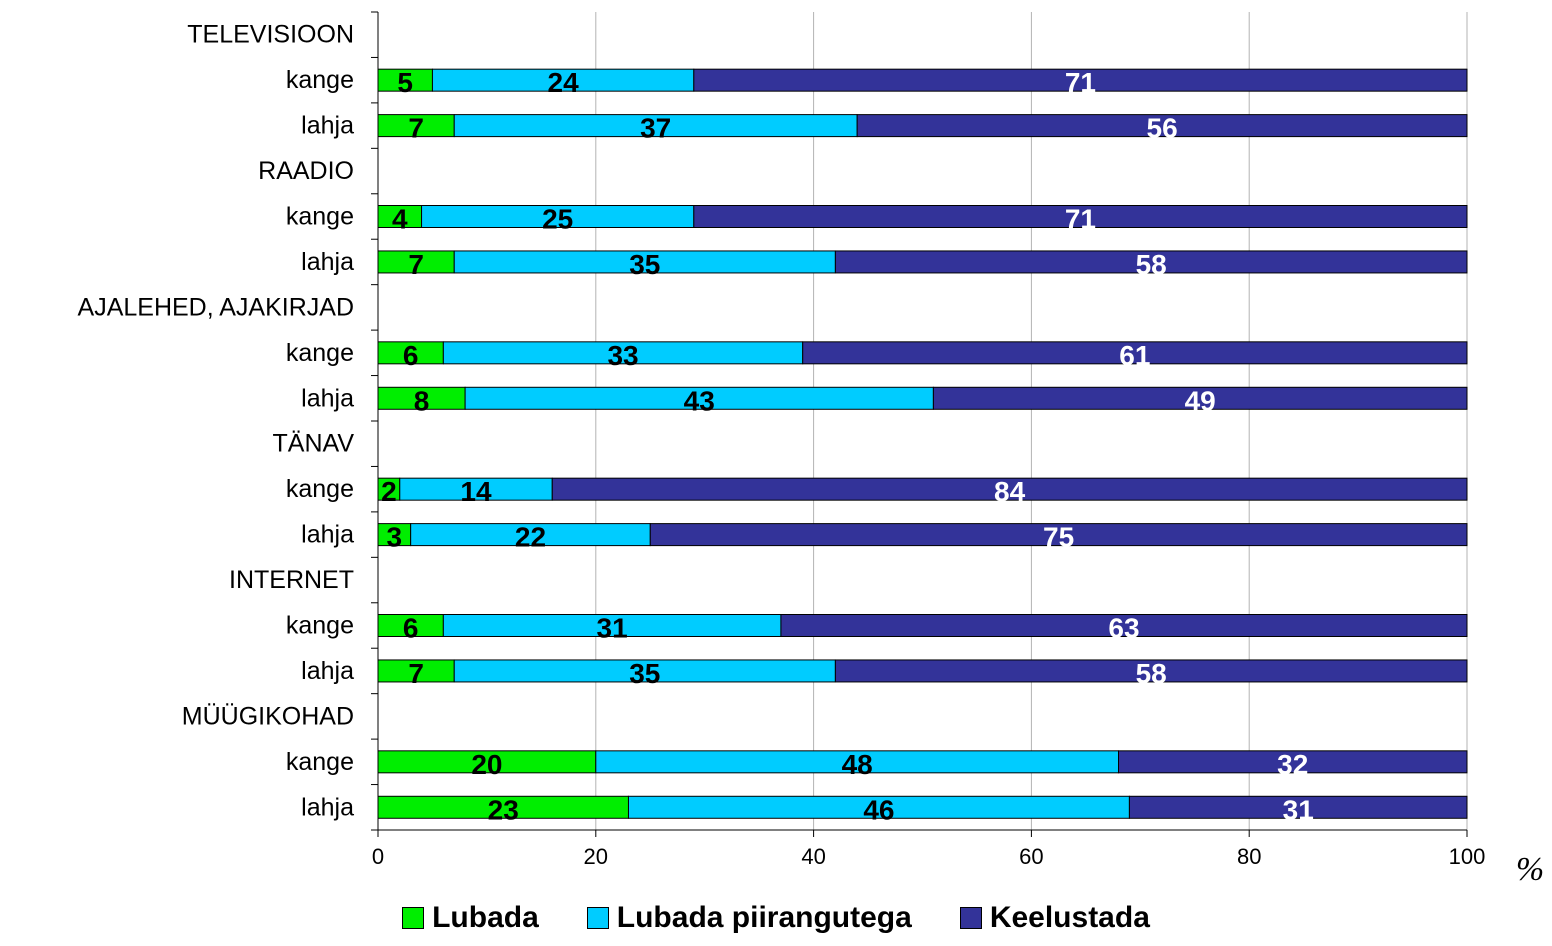 The height and width of the screenshot is (946, 1552). I want to click on data-label: 23, so click(503, 809).